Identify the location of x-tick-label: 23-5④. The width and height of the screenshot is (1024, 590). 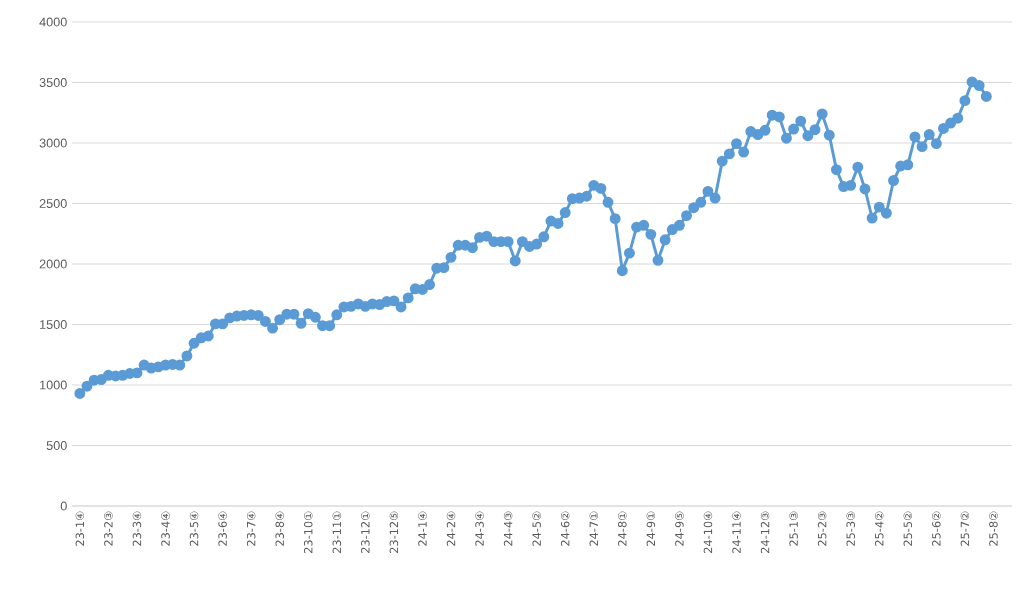
(194, 528).